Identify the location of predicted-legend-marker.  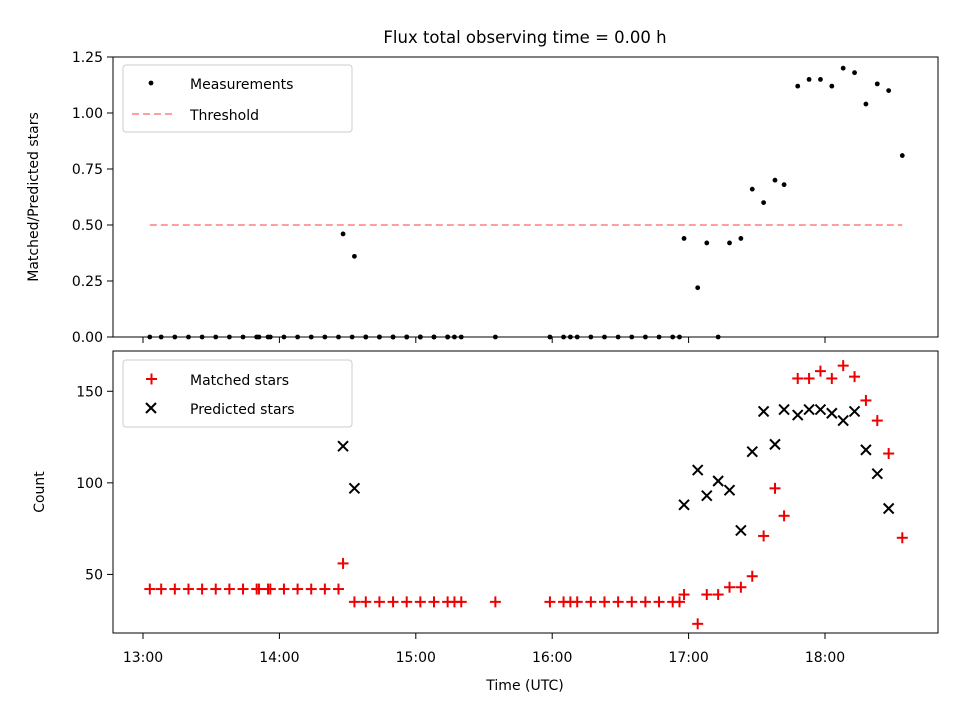
(151, 408).